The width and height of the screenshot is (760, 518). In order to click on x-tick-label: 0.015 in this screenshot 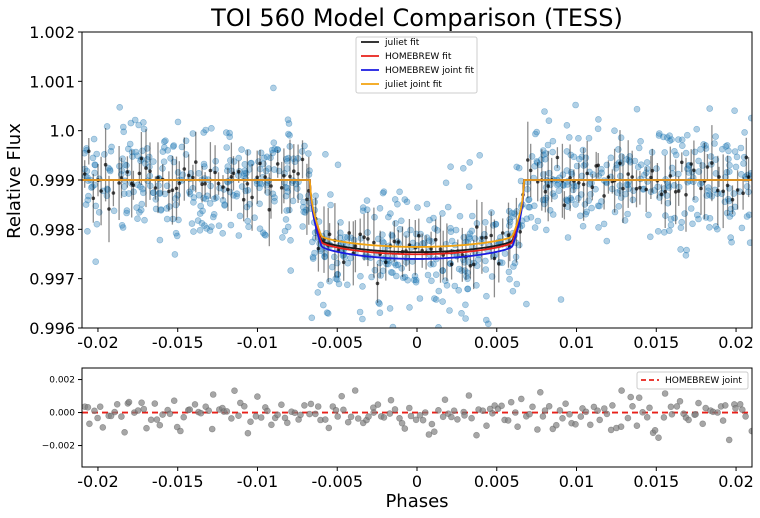, I will do `click(656, 342)`.